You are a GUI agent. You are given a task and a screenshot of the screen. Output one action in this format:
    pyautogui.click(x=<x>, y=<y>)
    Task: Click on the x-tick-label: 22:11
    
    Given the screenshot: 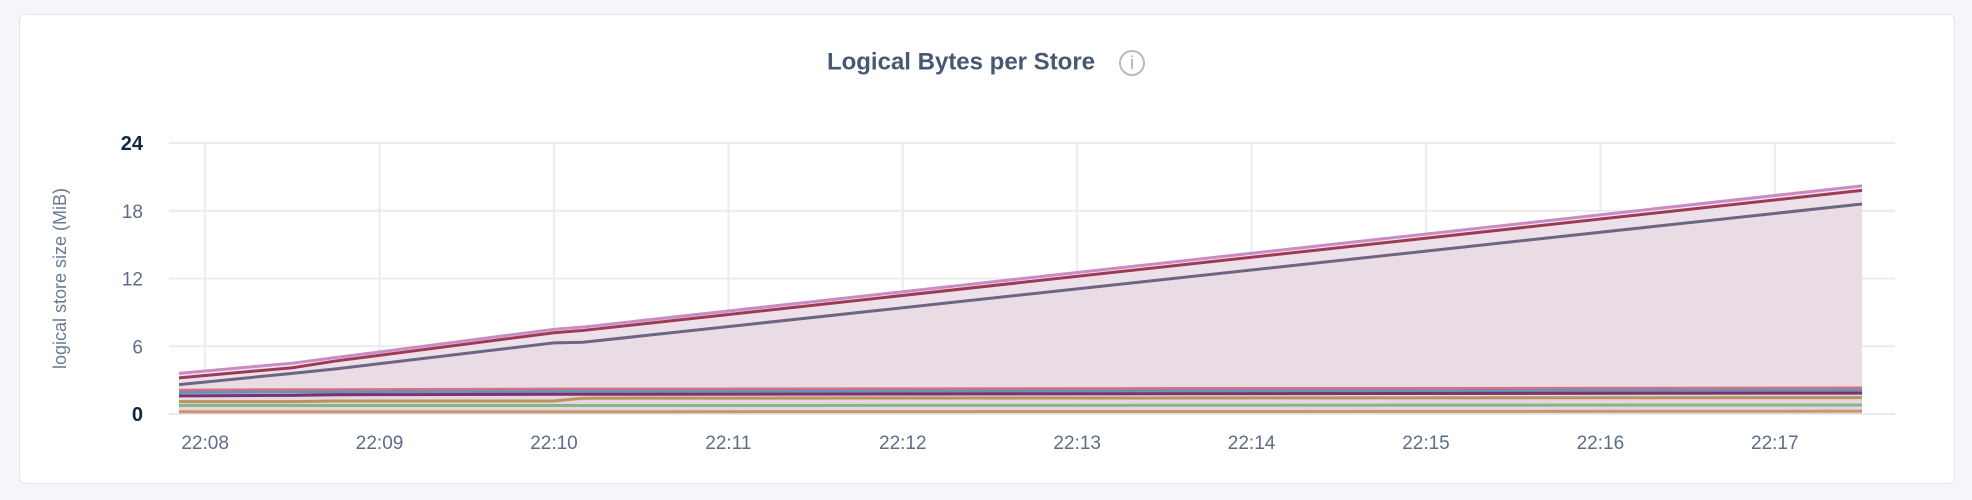 What is the action you would take?
    pyautogui.click(x=728, y=443)
    